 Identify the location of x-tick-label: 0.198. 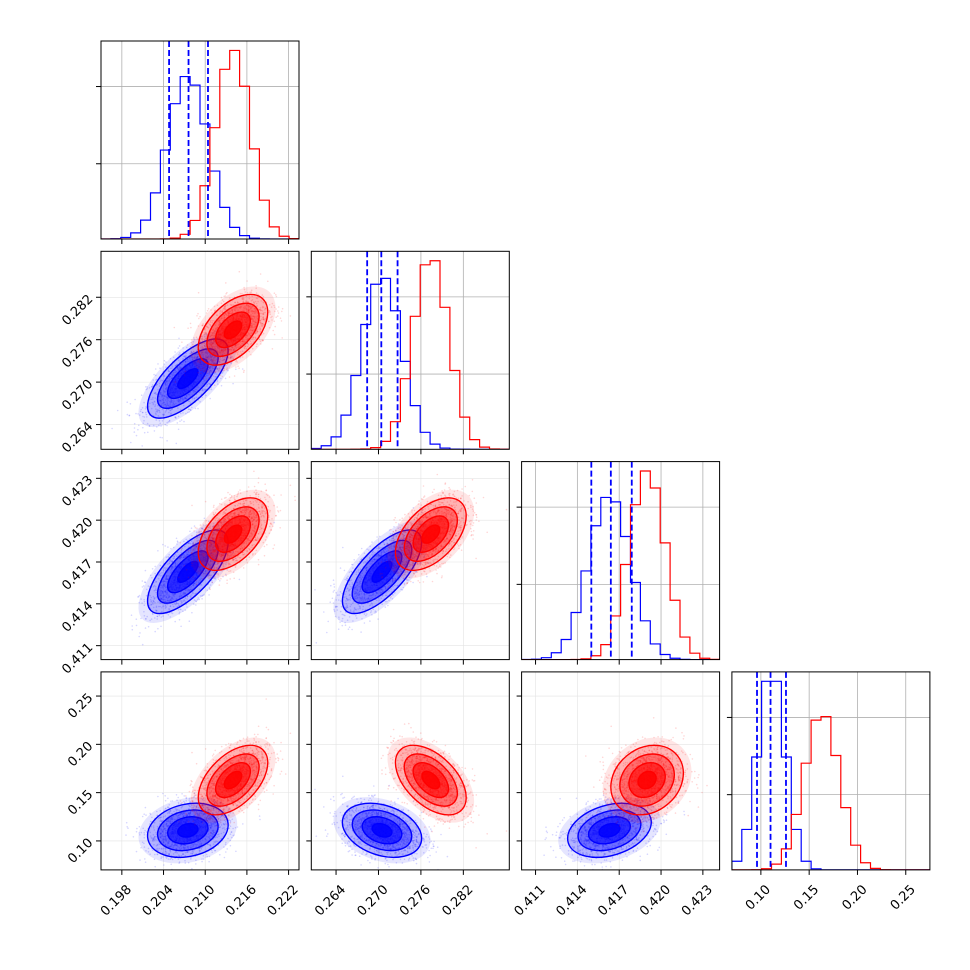
(116, 900).